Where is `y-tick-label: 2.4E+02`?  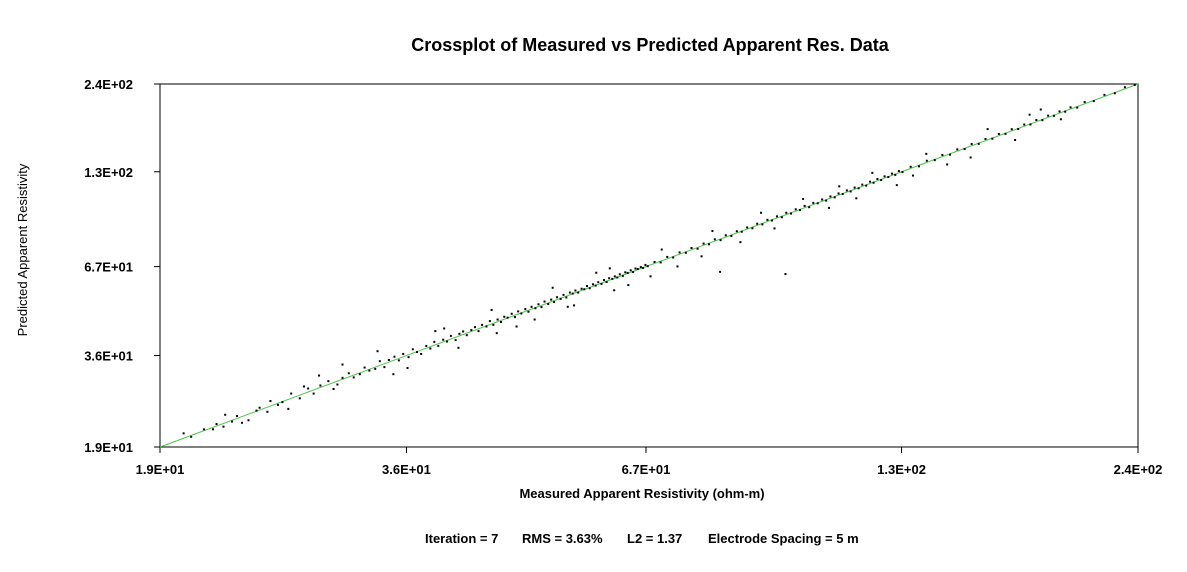 y-tick-label: 2.4E+02 is located at coordinates (108, 84).